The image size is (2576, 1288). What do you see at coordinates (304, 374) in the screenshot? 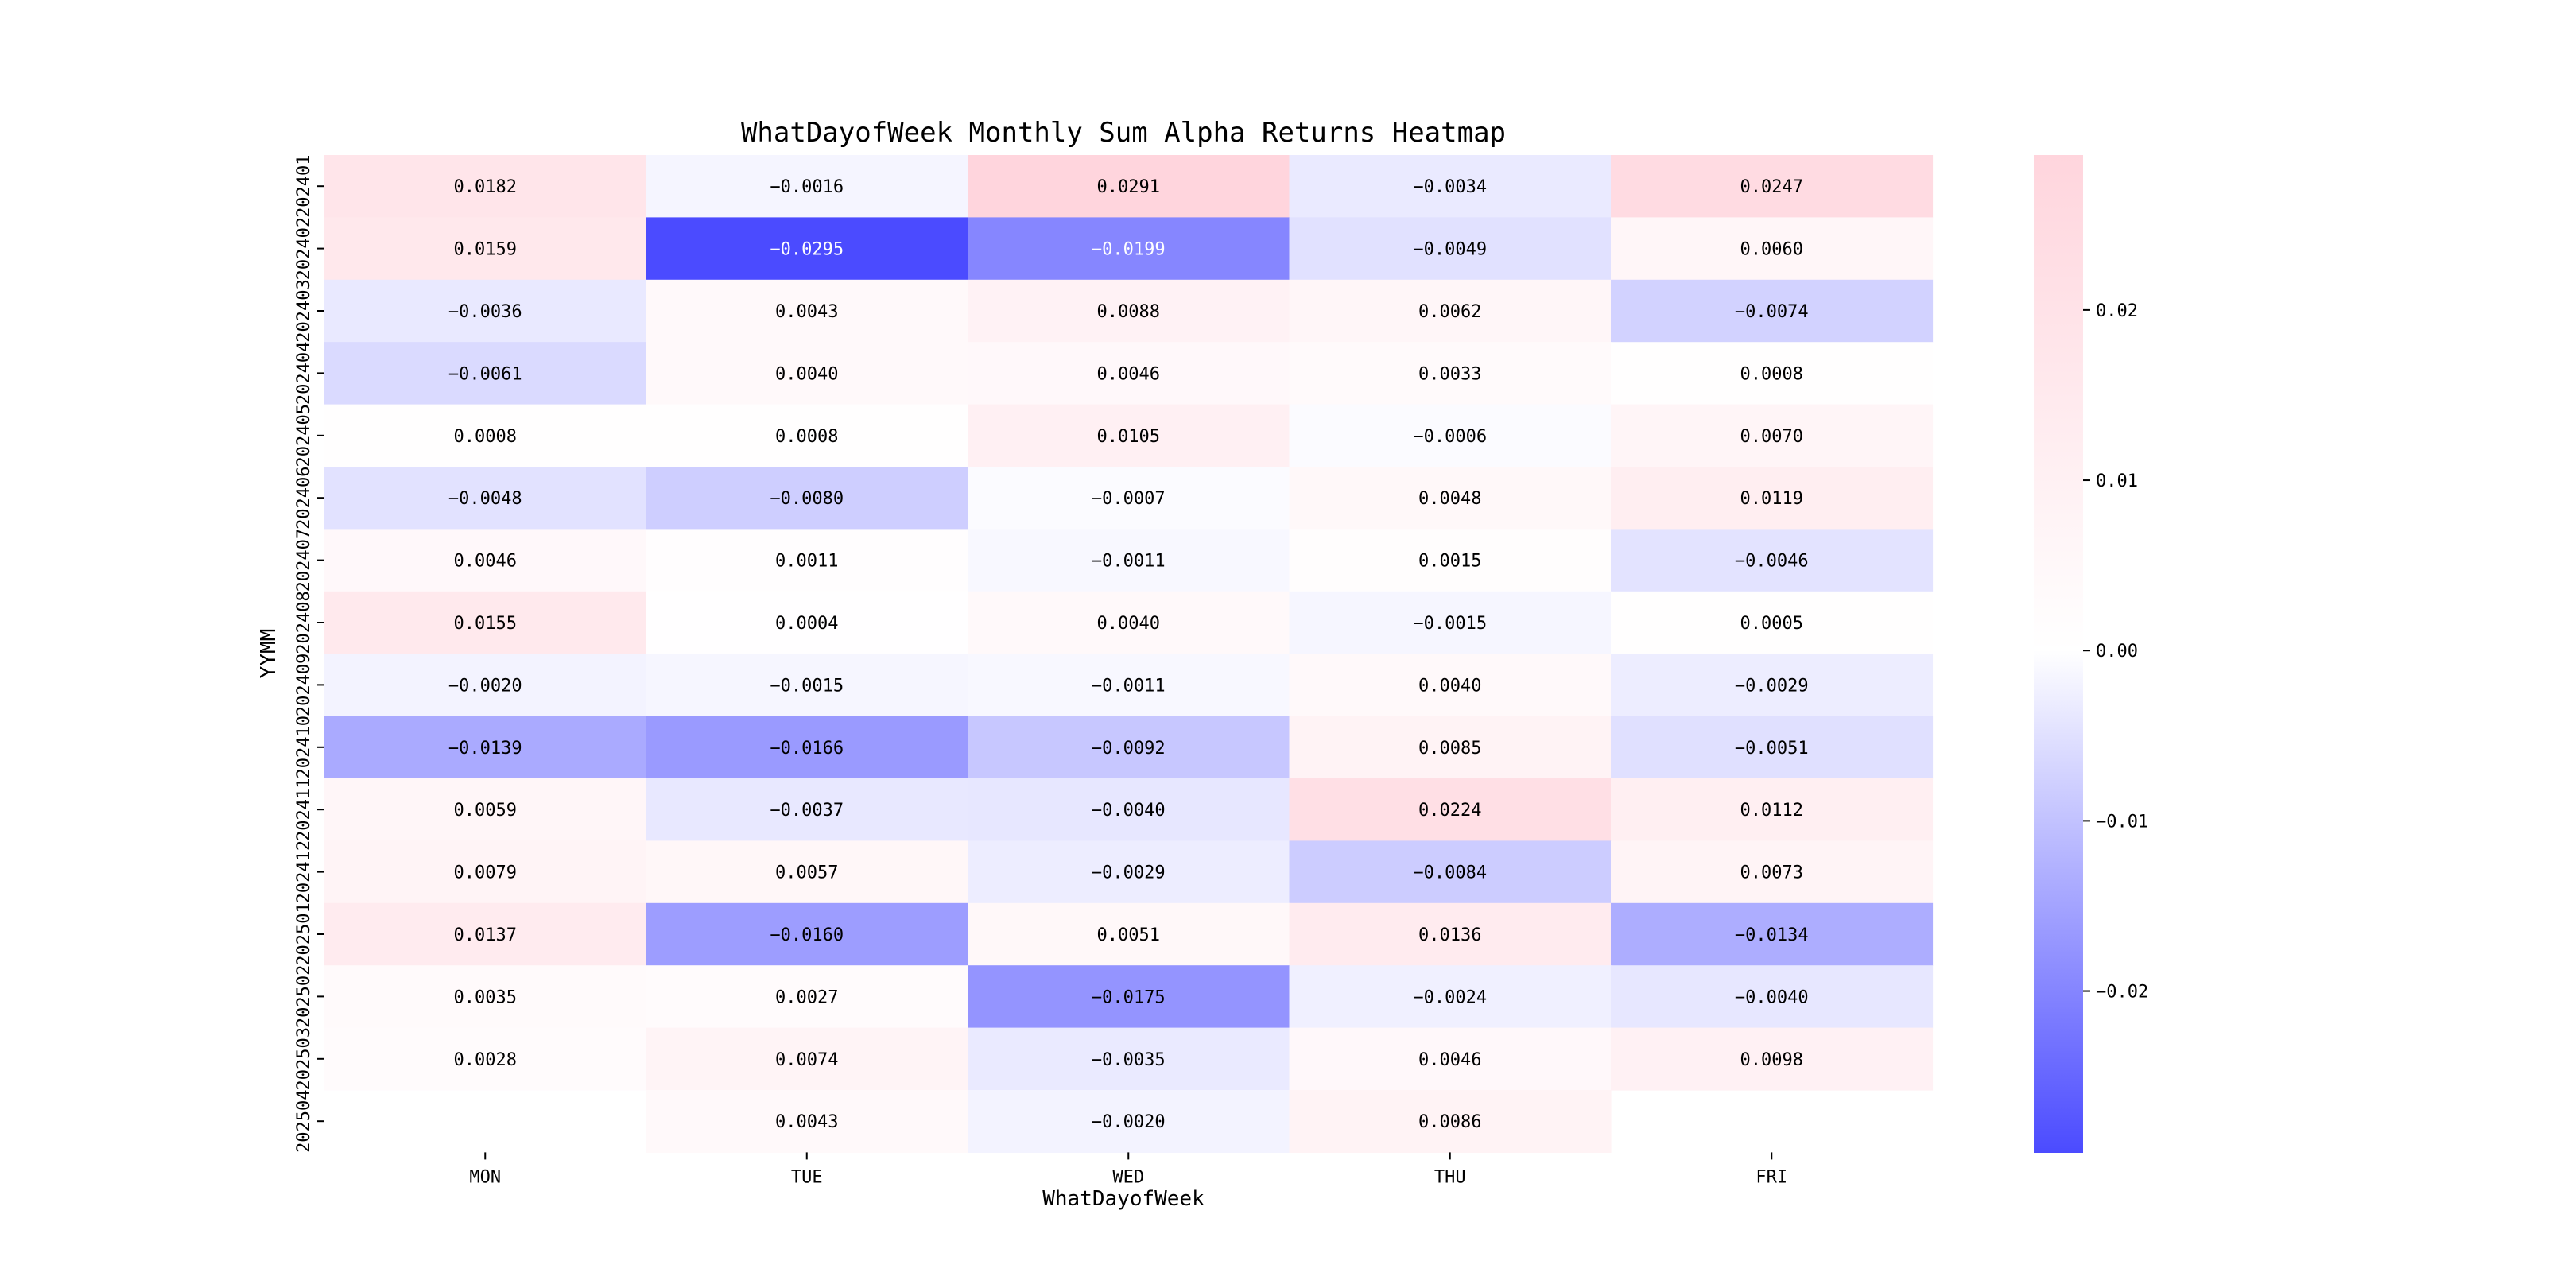
I see `y-tick-label: 202404` at bounding box center [304, 374].